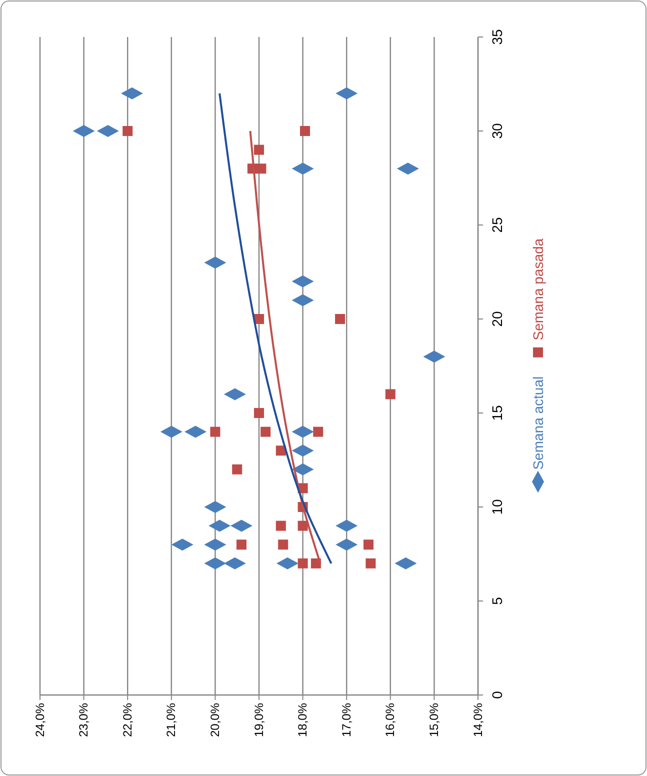  I want to click on x-tick-label: 19,0%, so click(259, 720).